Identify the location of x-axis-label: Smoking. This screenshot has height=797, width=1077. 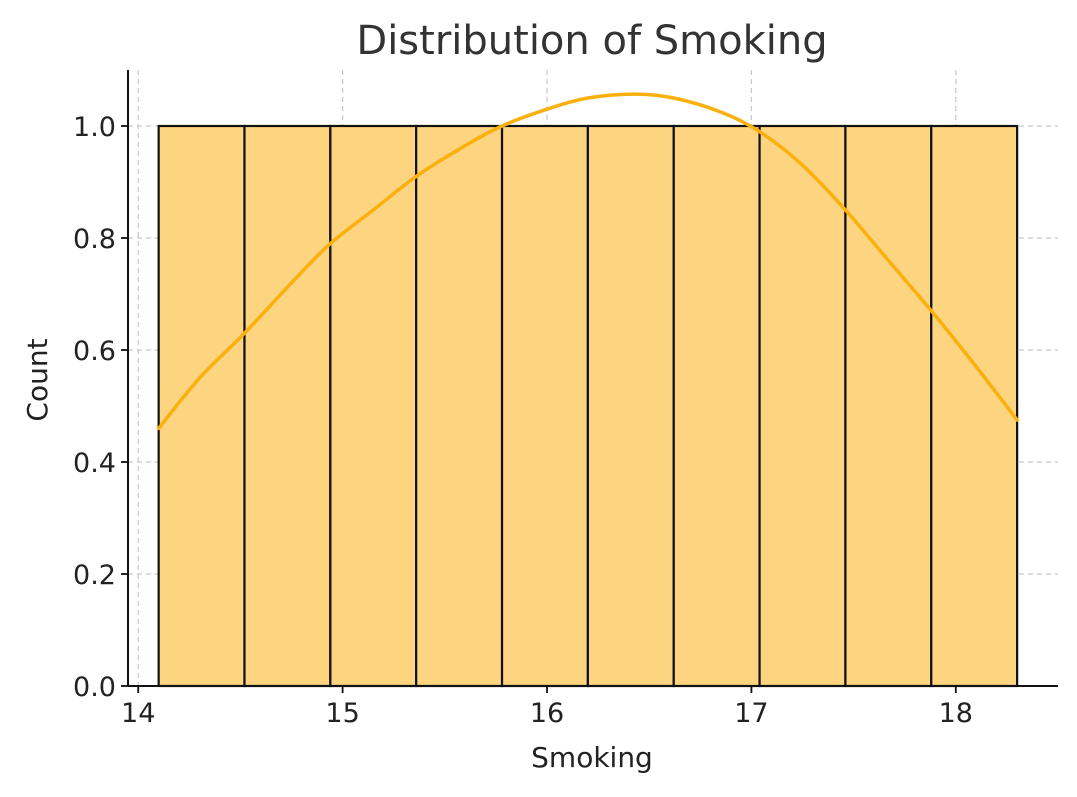
(592, 757).